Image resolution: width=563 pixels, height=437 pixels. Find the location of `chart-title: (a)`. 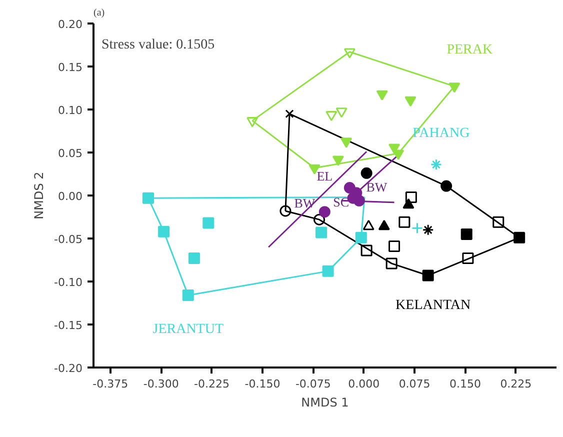

chart-title: (a) is located at coordinates (99, 13).